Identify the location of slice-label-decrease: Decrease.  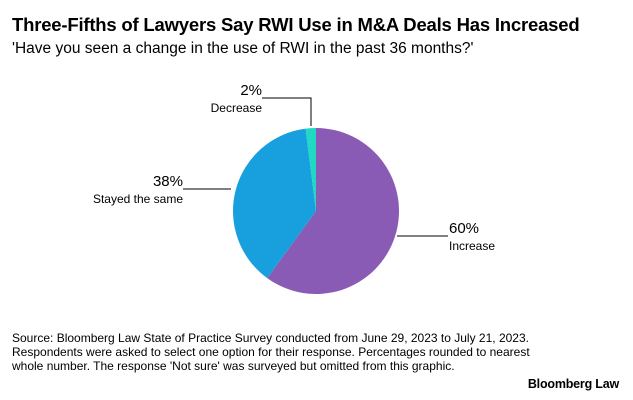
(237, 108).